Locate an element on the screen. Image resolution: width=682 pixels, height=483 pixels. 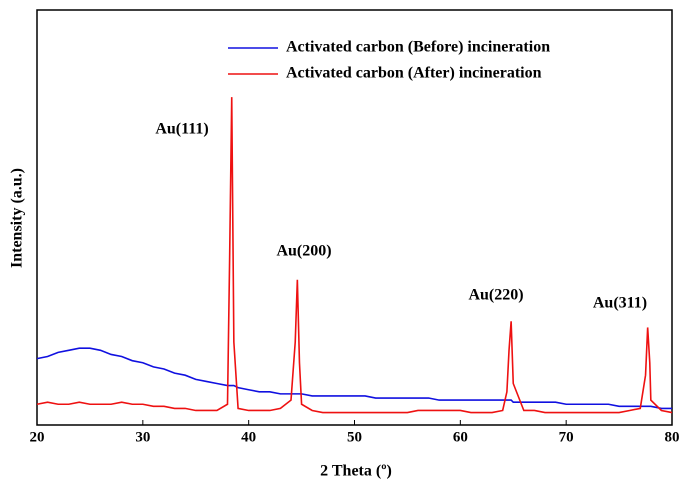
series-line is located at coordinates (354, 378).